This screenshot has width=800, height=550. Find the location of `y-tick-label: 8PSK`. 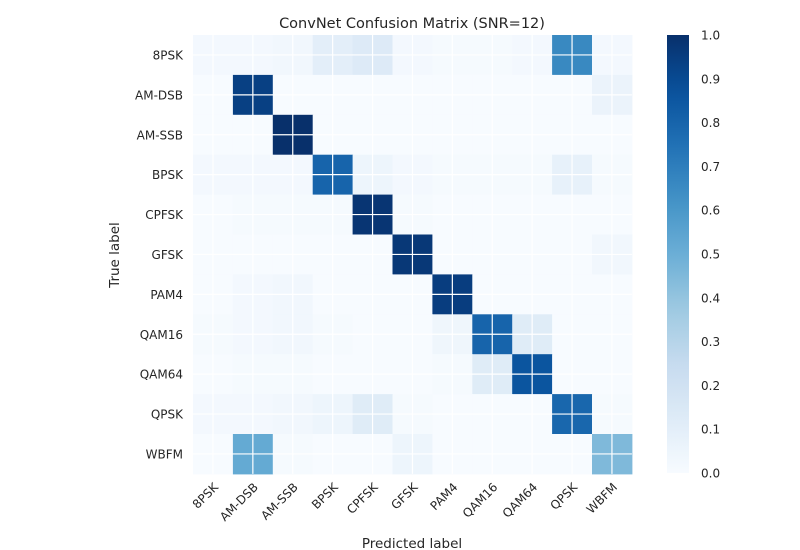

y-tick-label: 8PSK is located at coordinates (168, 55).